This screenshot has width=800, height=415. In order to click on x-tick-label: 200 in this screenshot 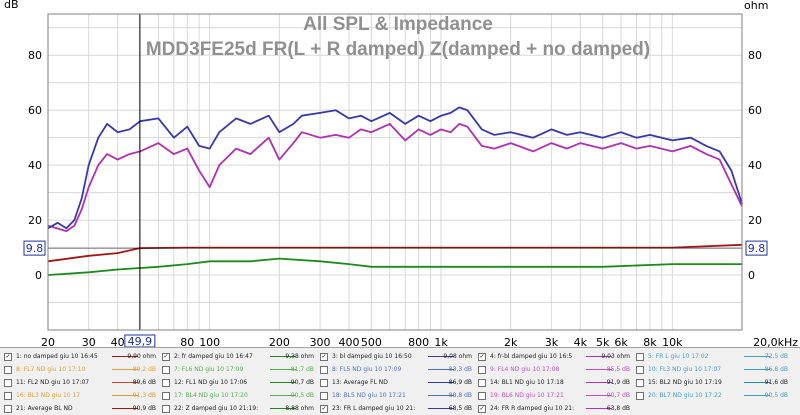, I will do `click(279, 341)`.